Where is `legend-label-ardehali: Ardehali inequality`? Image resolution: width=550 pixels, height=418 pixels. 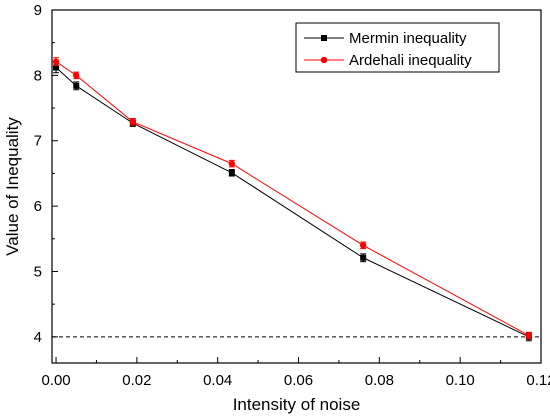
legend-label-ardehali: Ardehali inequality is located at coordinates (410, 60).